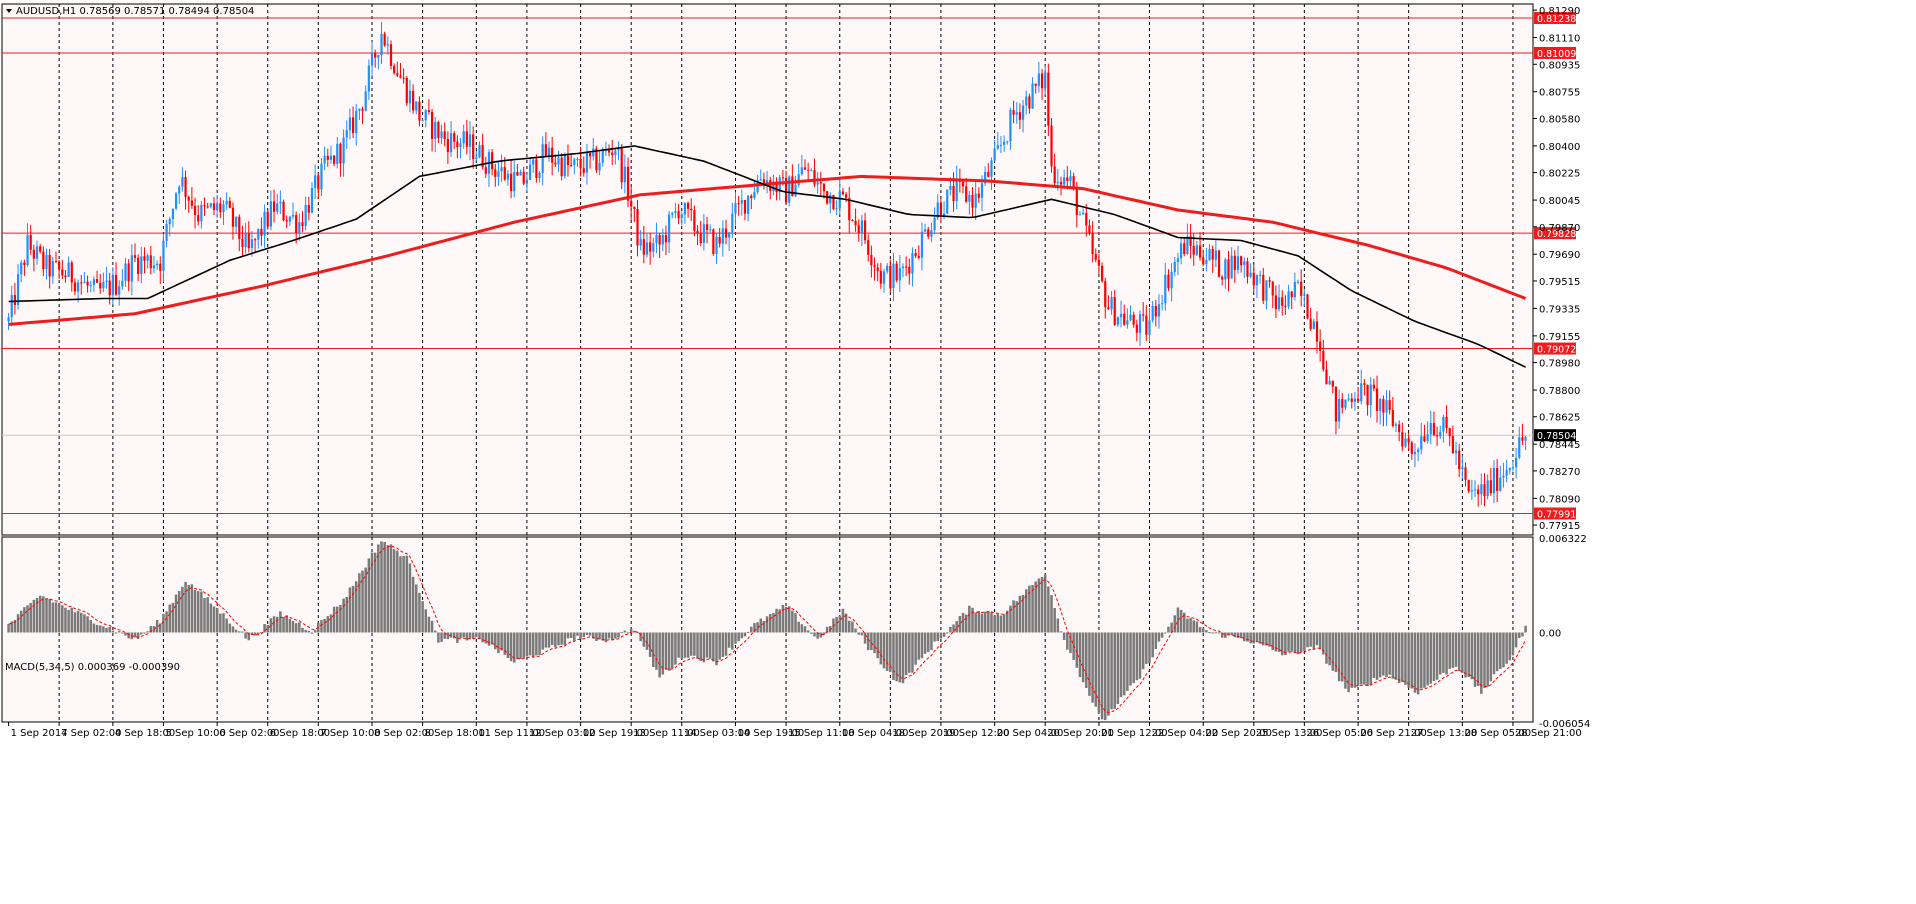 This screenshot has height=904, width=1916. What do you see at coordinates (1556, 19) in the screenshot?
I see `level-price-label: 0.81238` at bounding box center [1556, 19].